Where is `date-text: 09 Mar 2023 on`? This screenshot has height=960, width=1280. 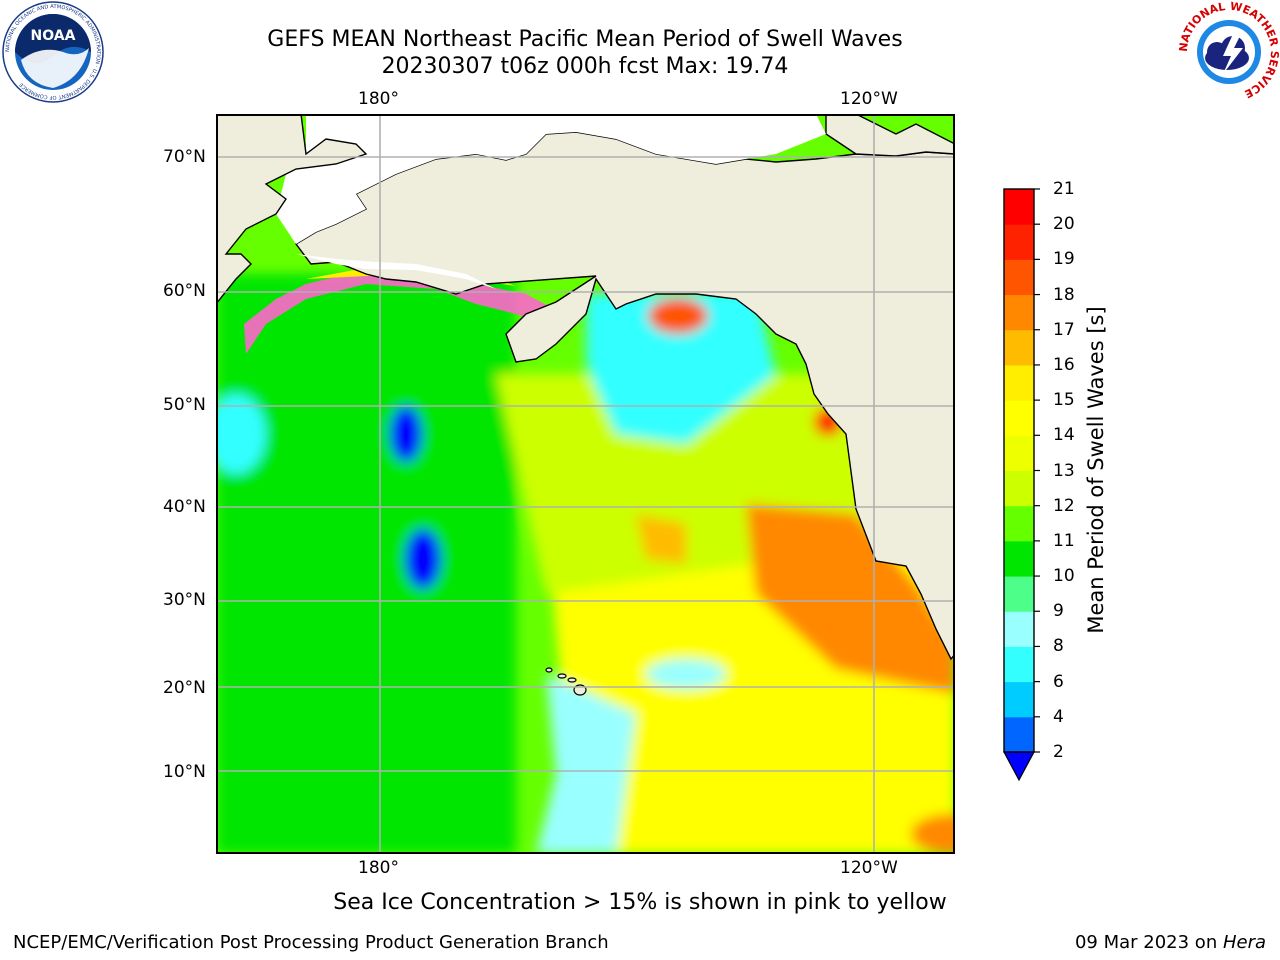
date-text: 09 Mar 2023 on is located at coordinates (1148, 942).